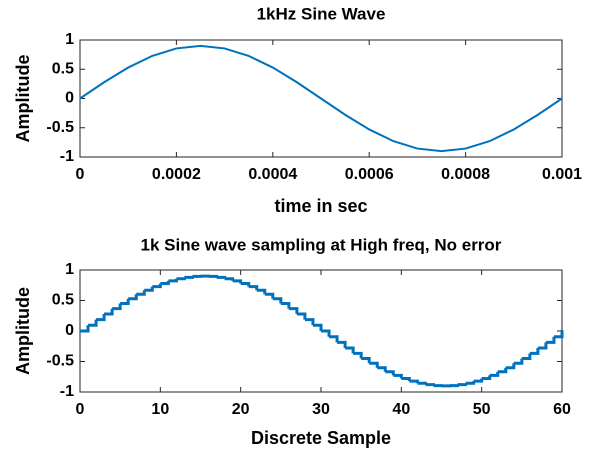 The width and height of the screenshot is (600, 451). Describe the element at coordinates (321, 438) in the screenshot. I see `x-axis-label: Discrete Sample` at that location.